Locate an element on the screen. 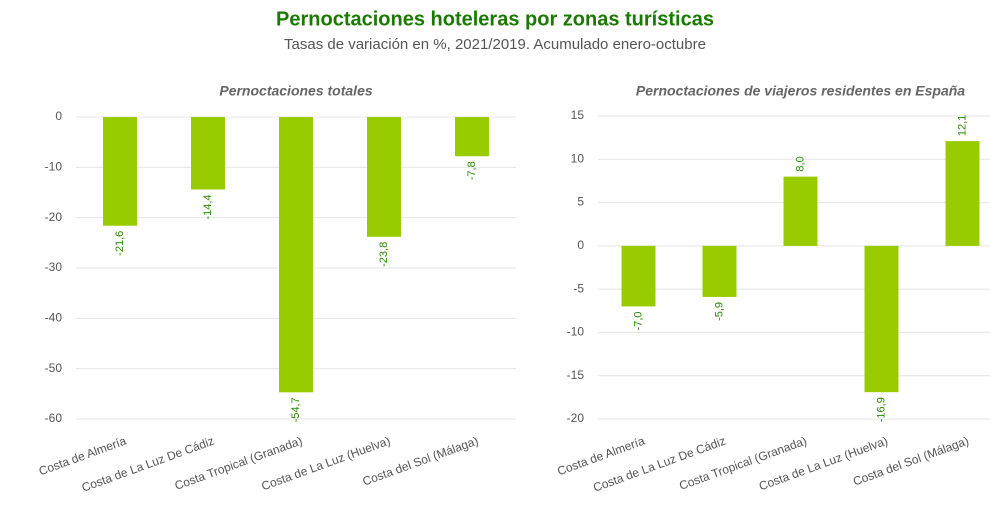  y-tick-label: -30 is located at coordinates (54, 267).